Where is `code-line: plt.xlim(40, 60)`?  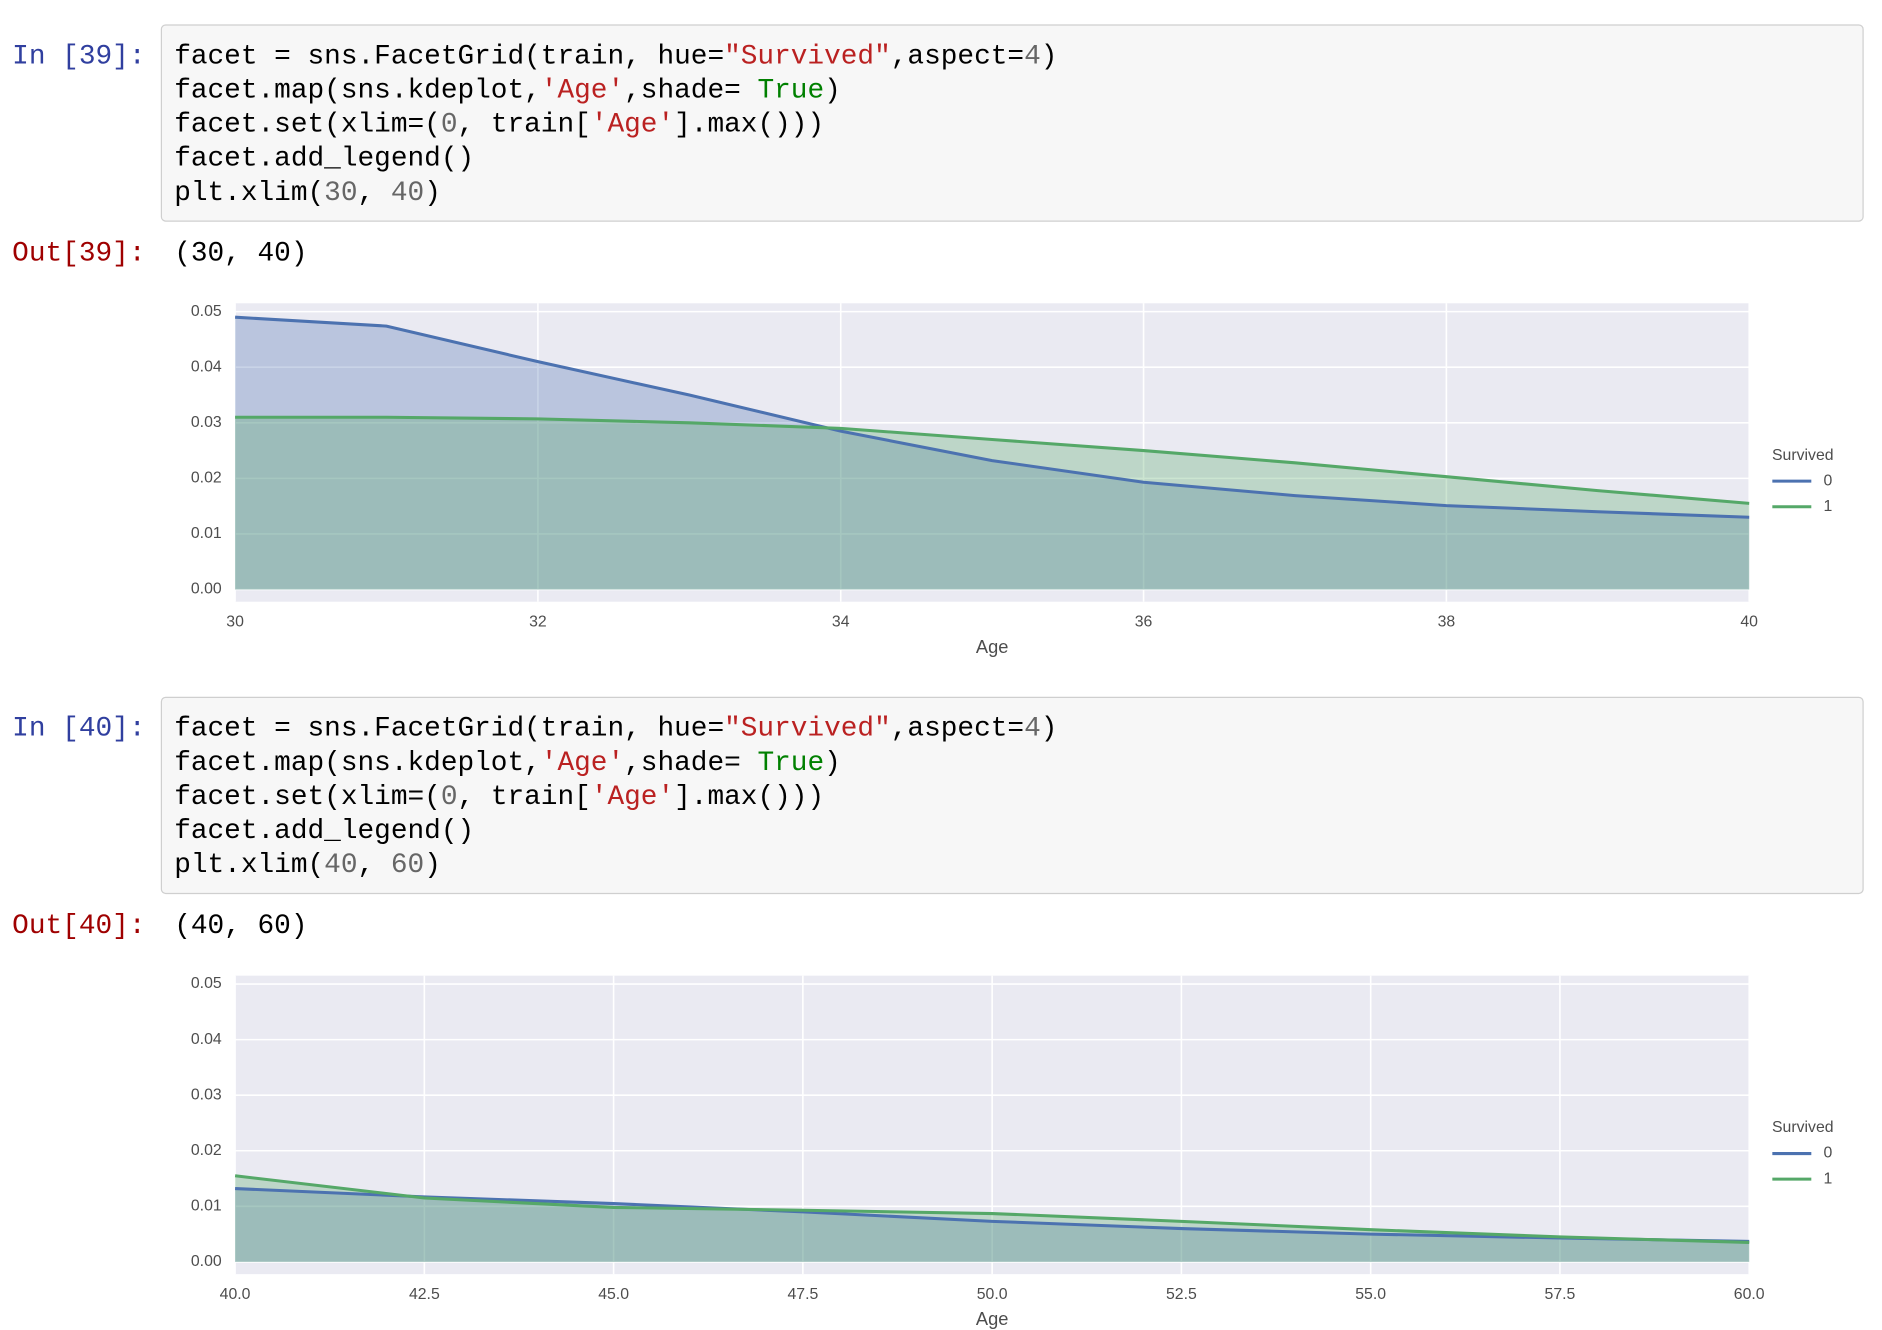
code-line: plt.xlim(40, 60) is located at coordinates (307, 865).